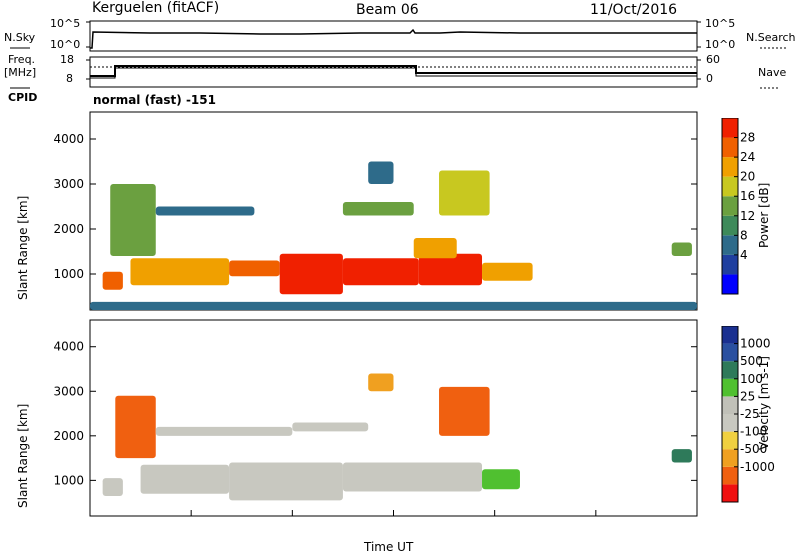 The width and height of the screenshot is (800, 554). Describe the element at coordinates (65, 44) in the screenshot. I see `nsky-tick-bottom: 10^0` at that location.